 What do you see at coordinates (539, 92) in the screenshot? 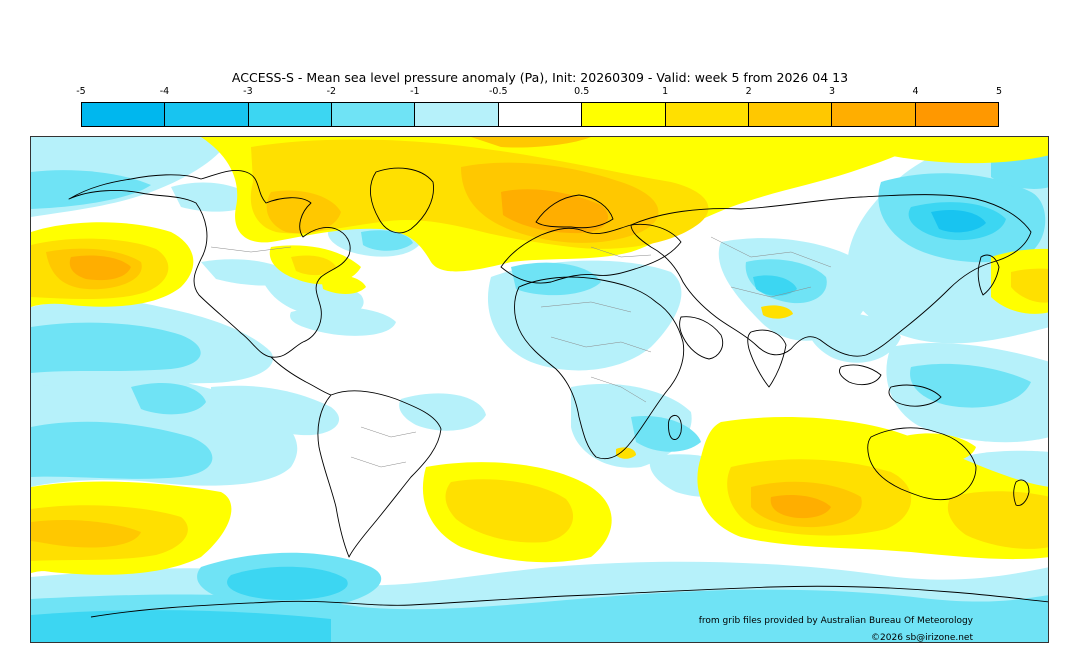
I see `colorbar-tick-labels: -5 -4 -3 -2 -1 -0.5 0.5 1 2 3 4 5` at bounding box center [539, 92].